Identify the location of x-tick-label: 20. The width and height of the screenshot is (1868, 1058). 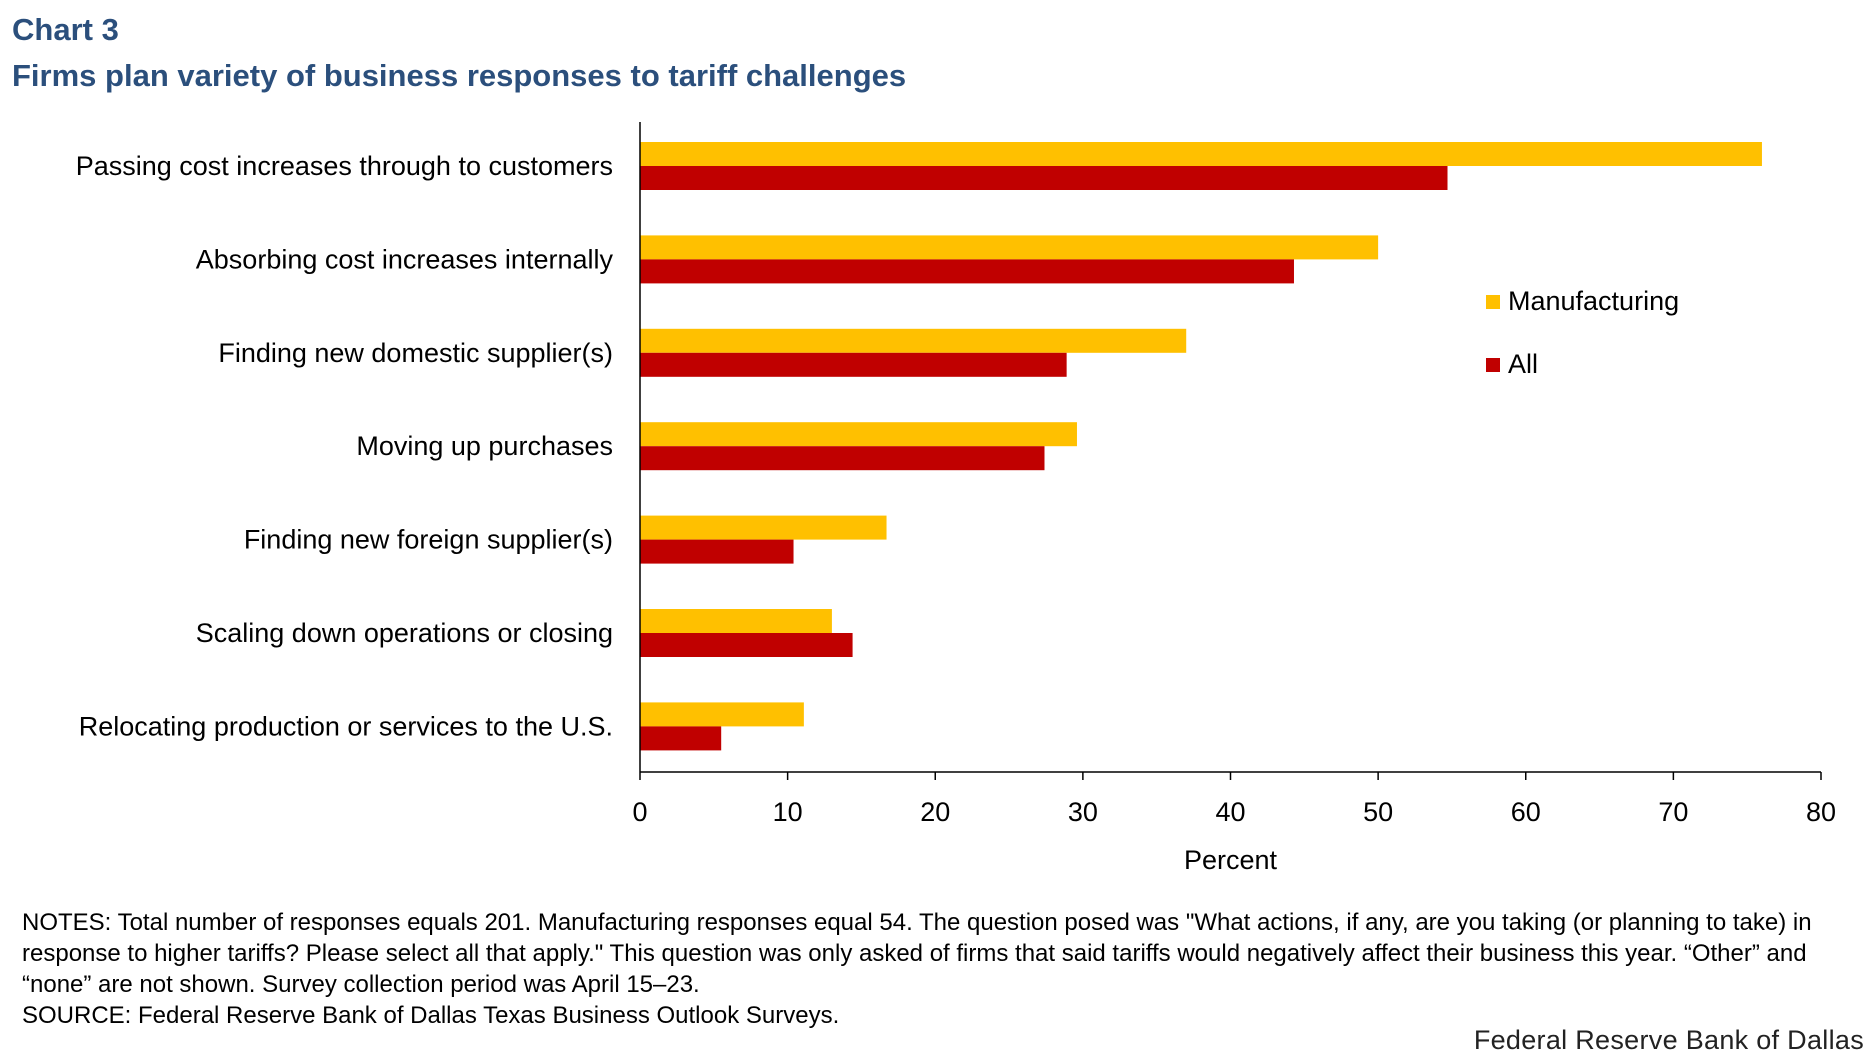
(935, 812).